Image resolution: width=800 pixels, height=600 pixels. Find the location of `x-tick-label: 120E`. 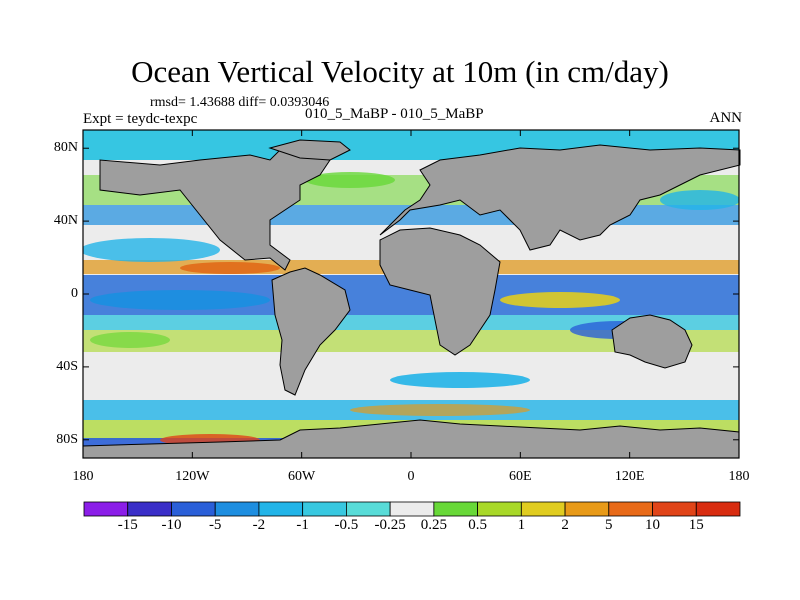

x-tick-label: 120E is located at coordinates (629, 476).